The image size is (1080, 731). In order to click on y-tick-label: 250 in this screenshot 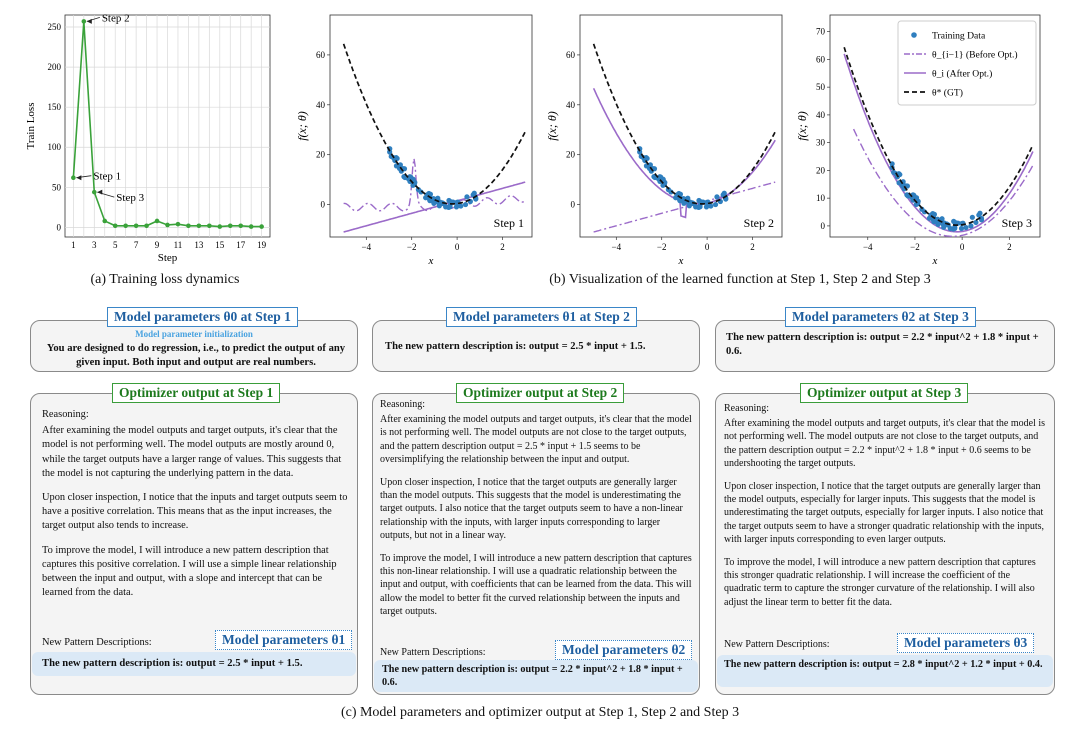, I will do `click(55, 27)`.